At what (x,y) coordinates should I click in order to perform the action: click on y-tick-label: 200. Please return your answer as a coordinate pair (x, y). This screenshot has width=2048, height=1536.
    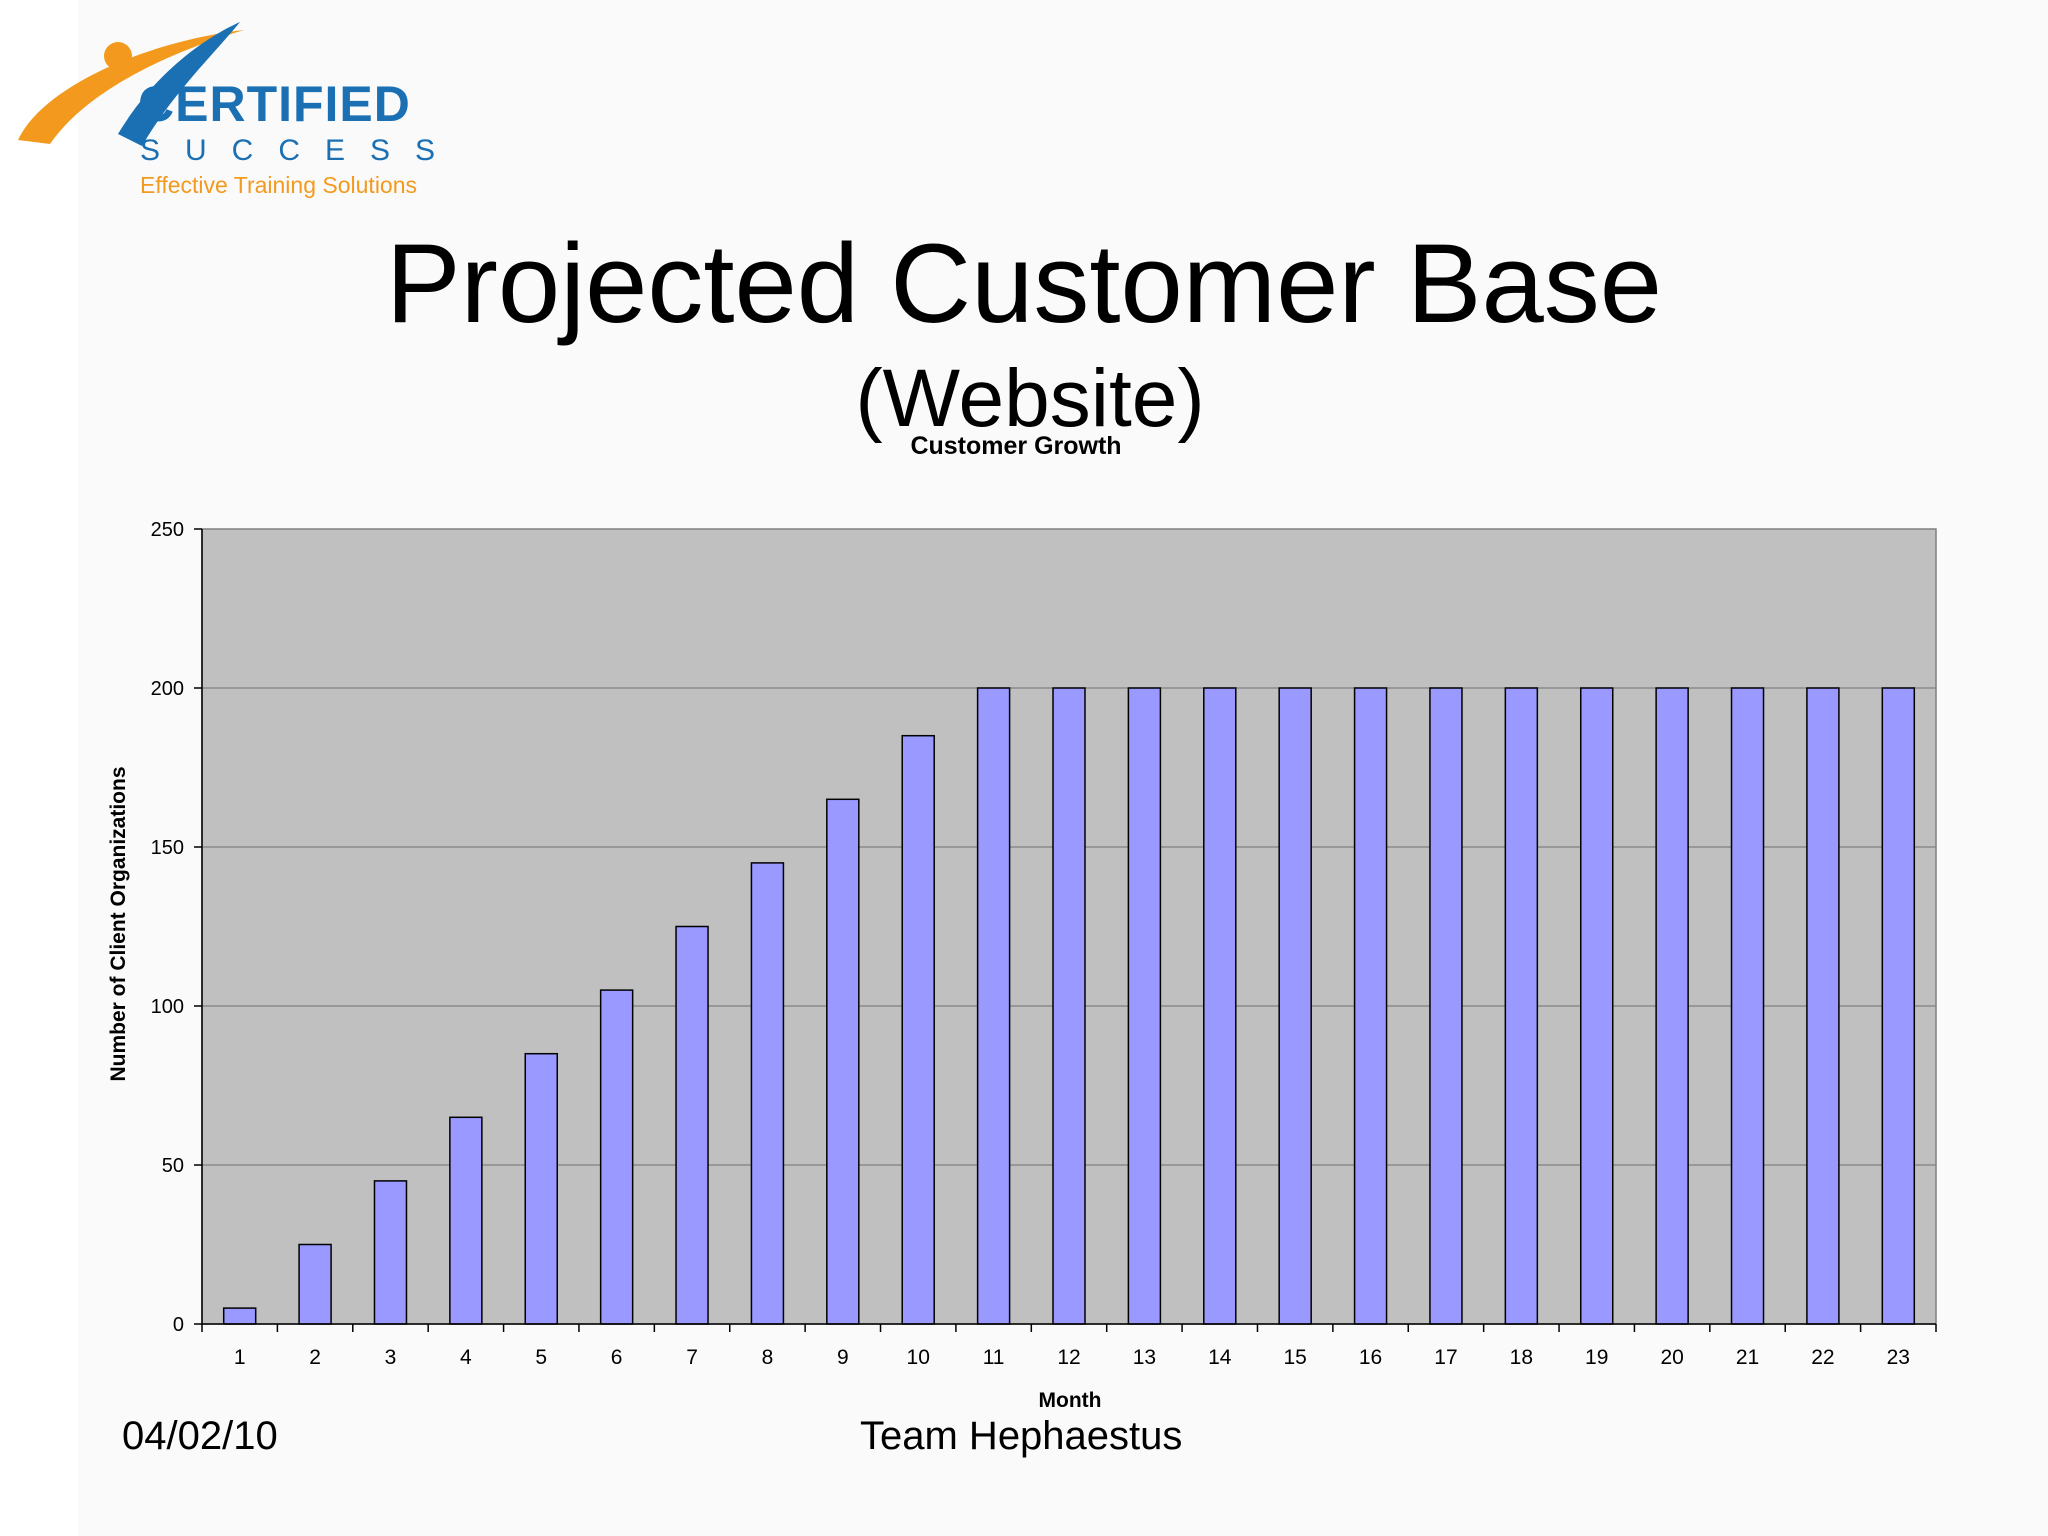
    Looking at the image, I should click on (167, 689).